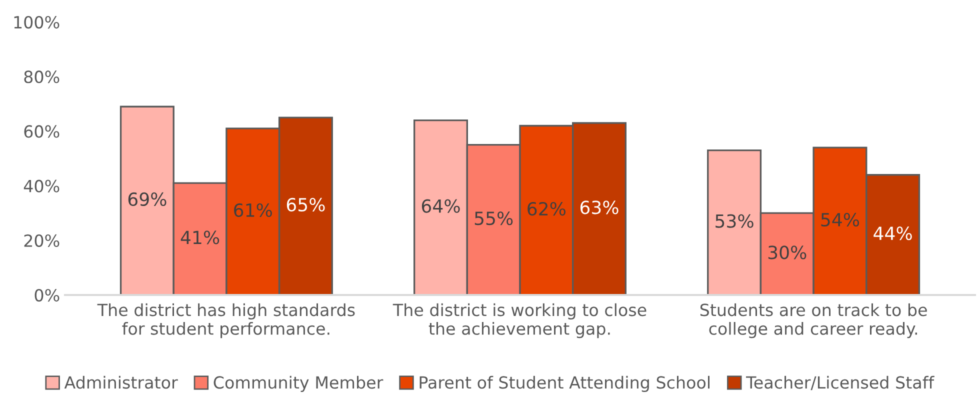 Image resolution: width=980 pixels, height=407 pixels. Describe the element at coordinates (735, 221) in the screenshot. I see `text: 53%` at that location.